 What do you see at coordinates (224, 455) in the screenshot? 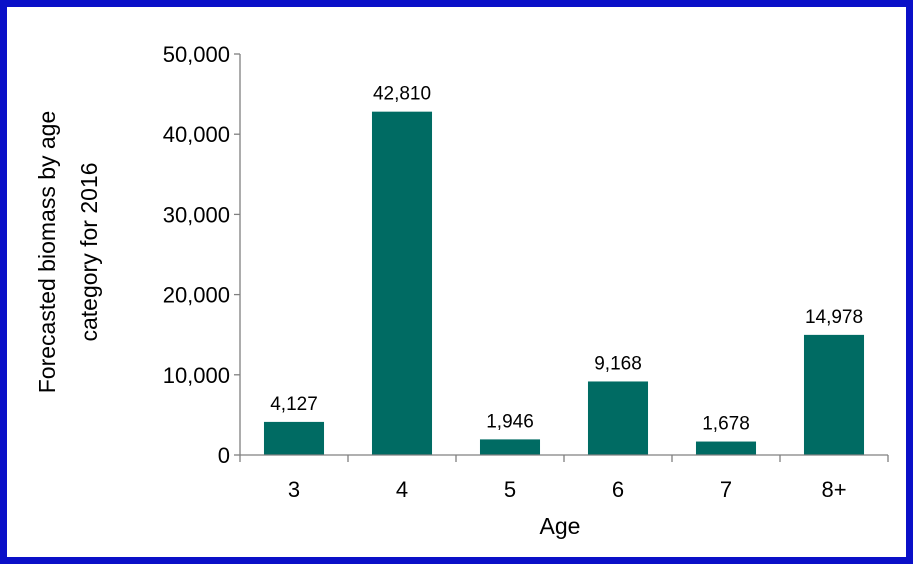
I see `y-tick-label: 0` at bounding box center [224, 455].